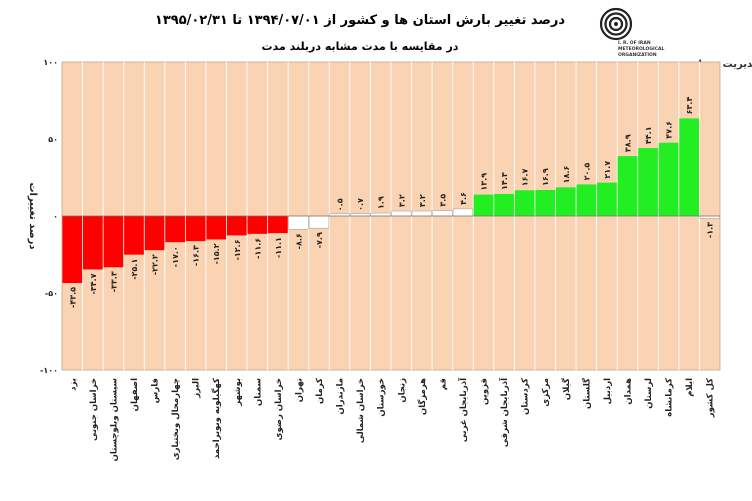 Image resolution: width=752 pixels, height=501 pixels. I want to click on value-label: -۴۳.۵, so click(72, 297).